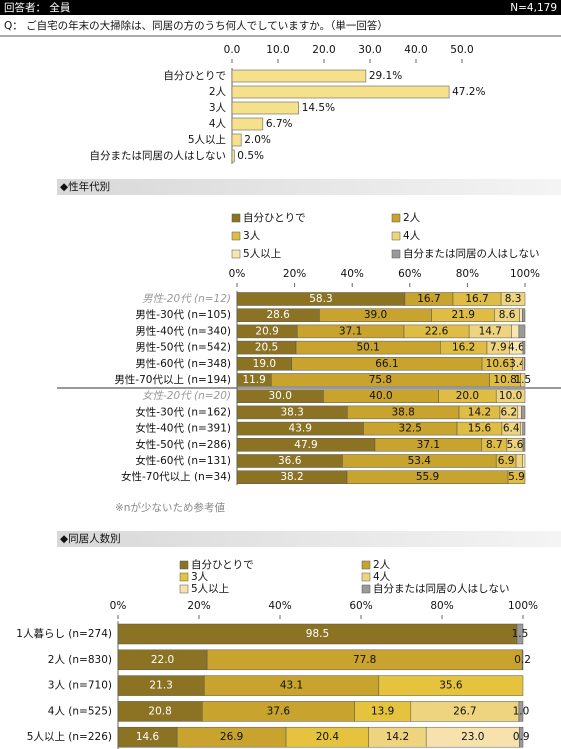 The width and height of the screenshot is (561, 749). I want to click on value-label: 26.7, so click(464, 711).